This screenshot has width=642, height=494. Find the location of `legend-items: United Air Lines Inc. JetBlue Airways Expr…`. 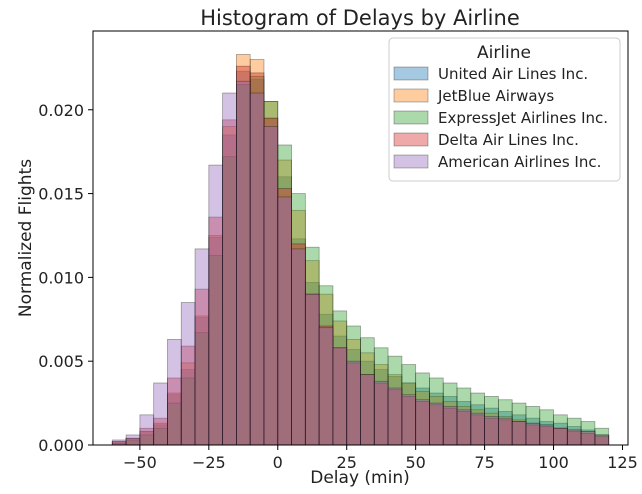

legend-items: United Air Lines Inc. JetBlue Airways Expr… is located at coordinates (500, 118).